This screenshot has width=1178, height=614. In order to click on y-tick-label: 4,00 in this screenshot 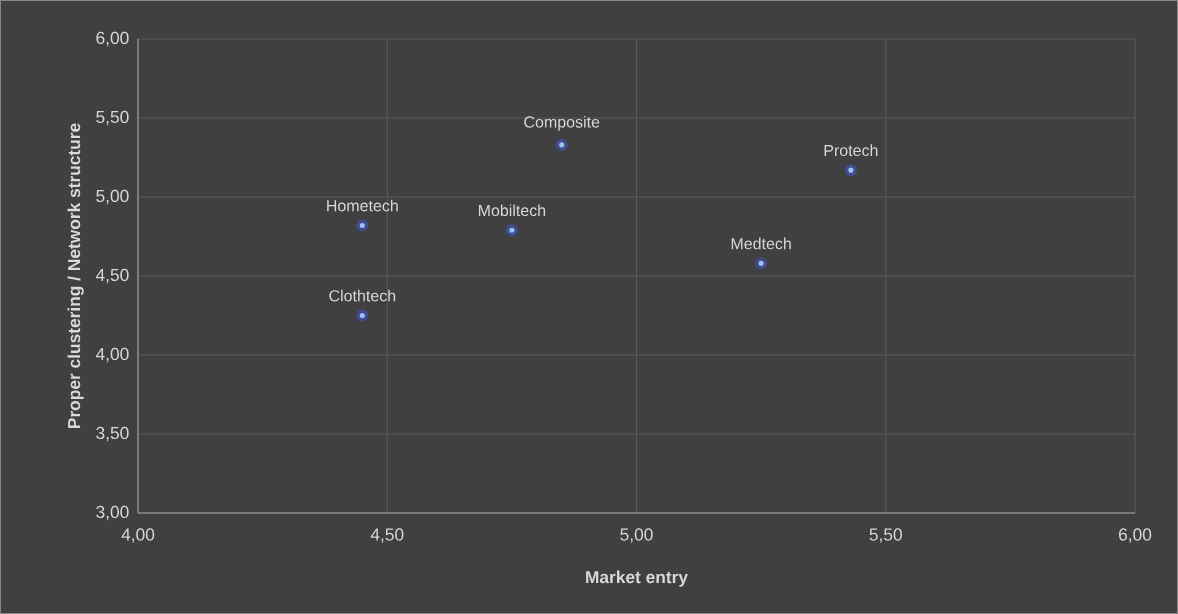, I will do `click(112, 355)`.